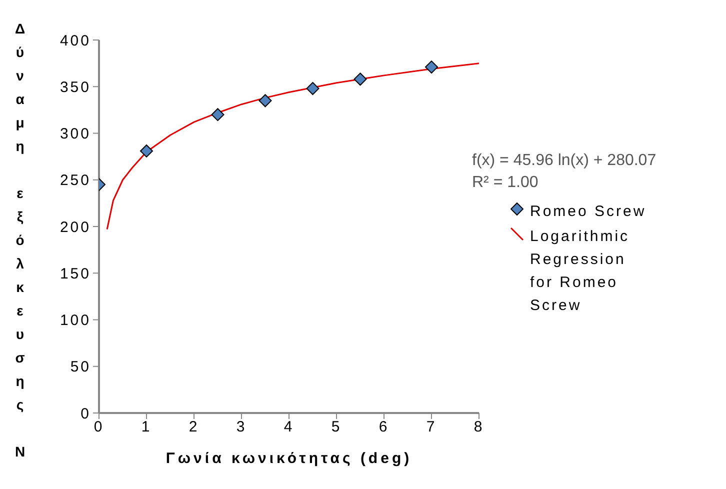  Describe the element at coordinates (75, 181) in the screenshot. I see `y-tick-label: 250` at that location.